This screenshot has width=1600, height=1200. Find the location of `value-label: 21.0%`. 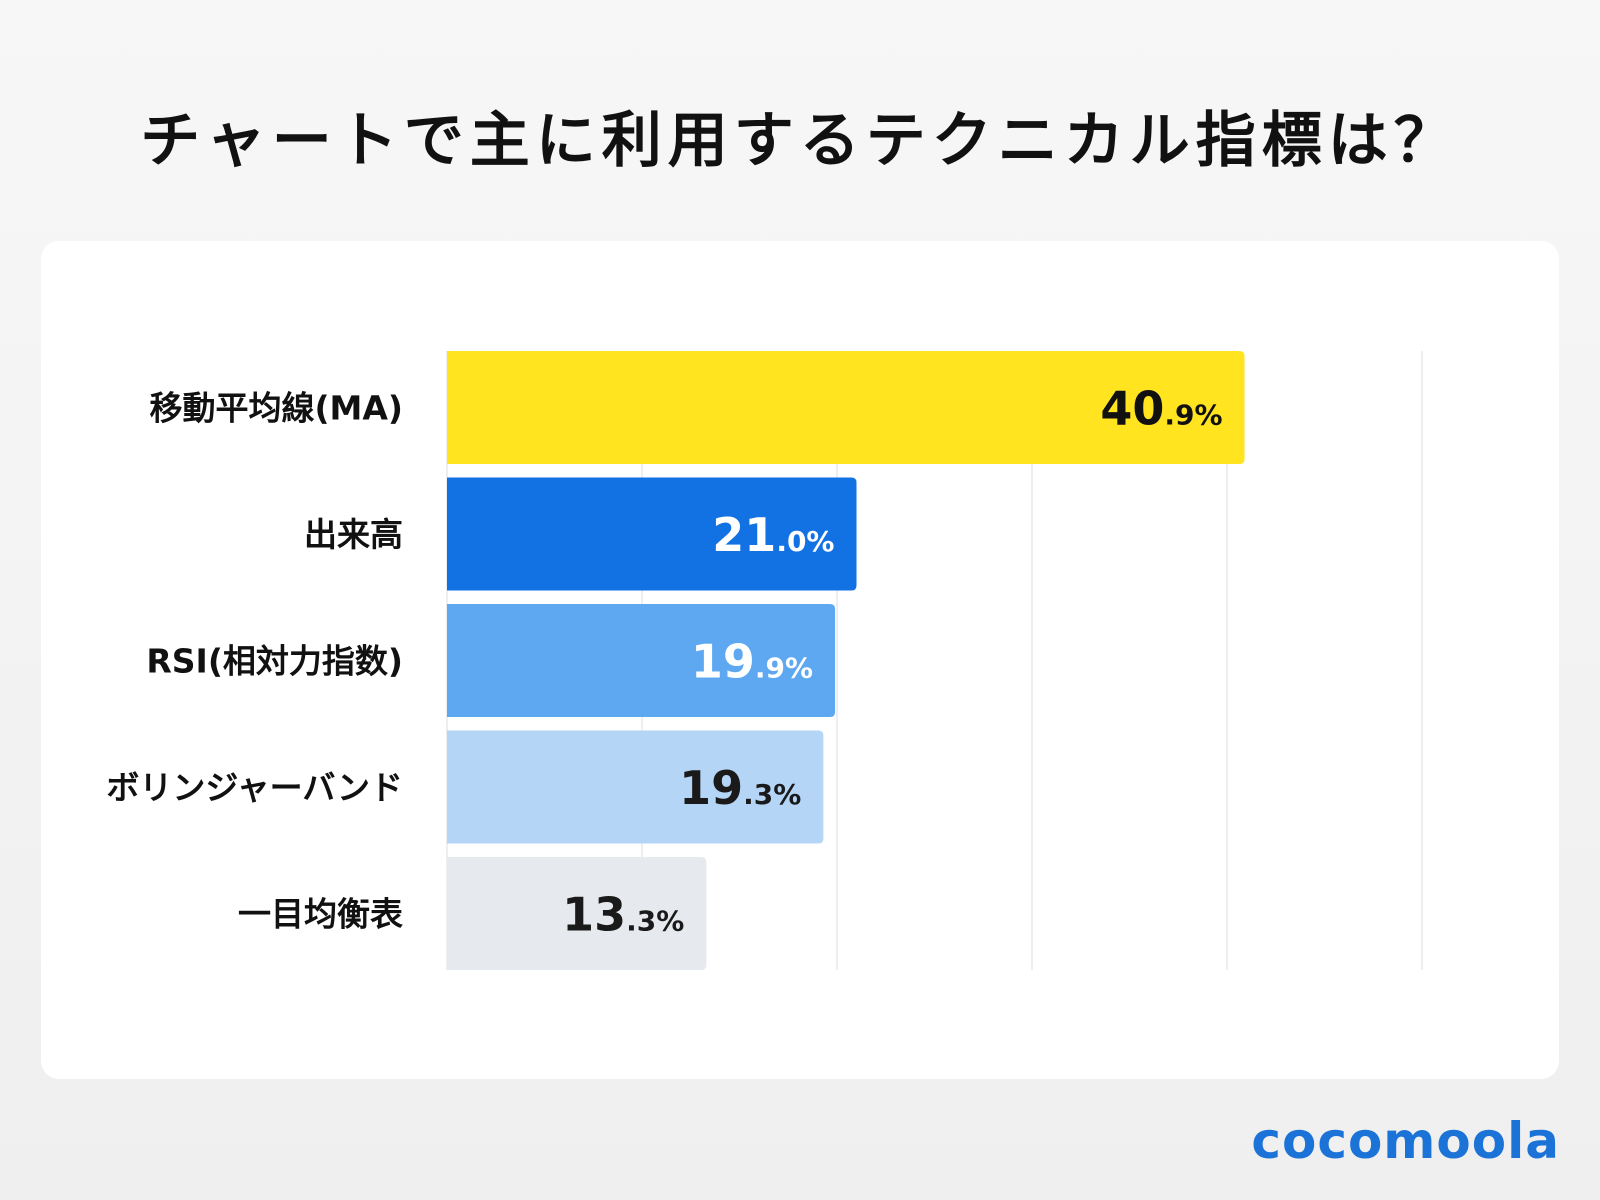

value-label: 21.0% is located at coordinates (773, 535).